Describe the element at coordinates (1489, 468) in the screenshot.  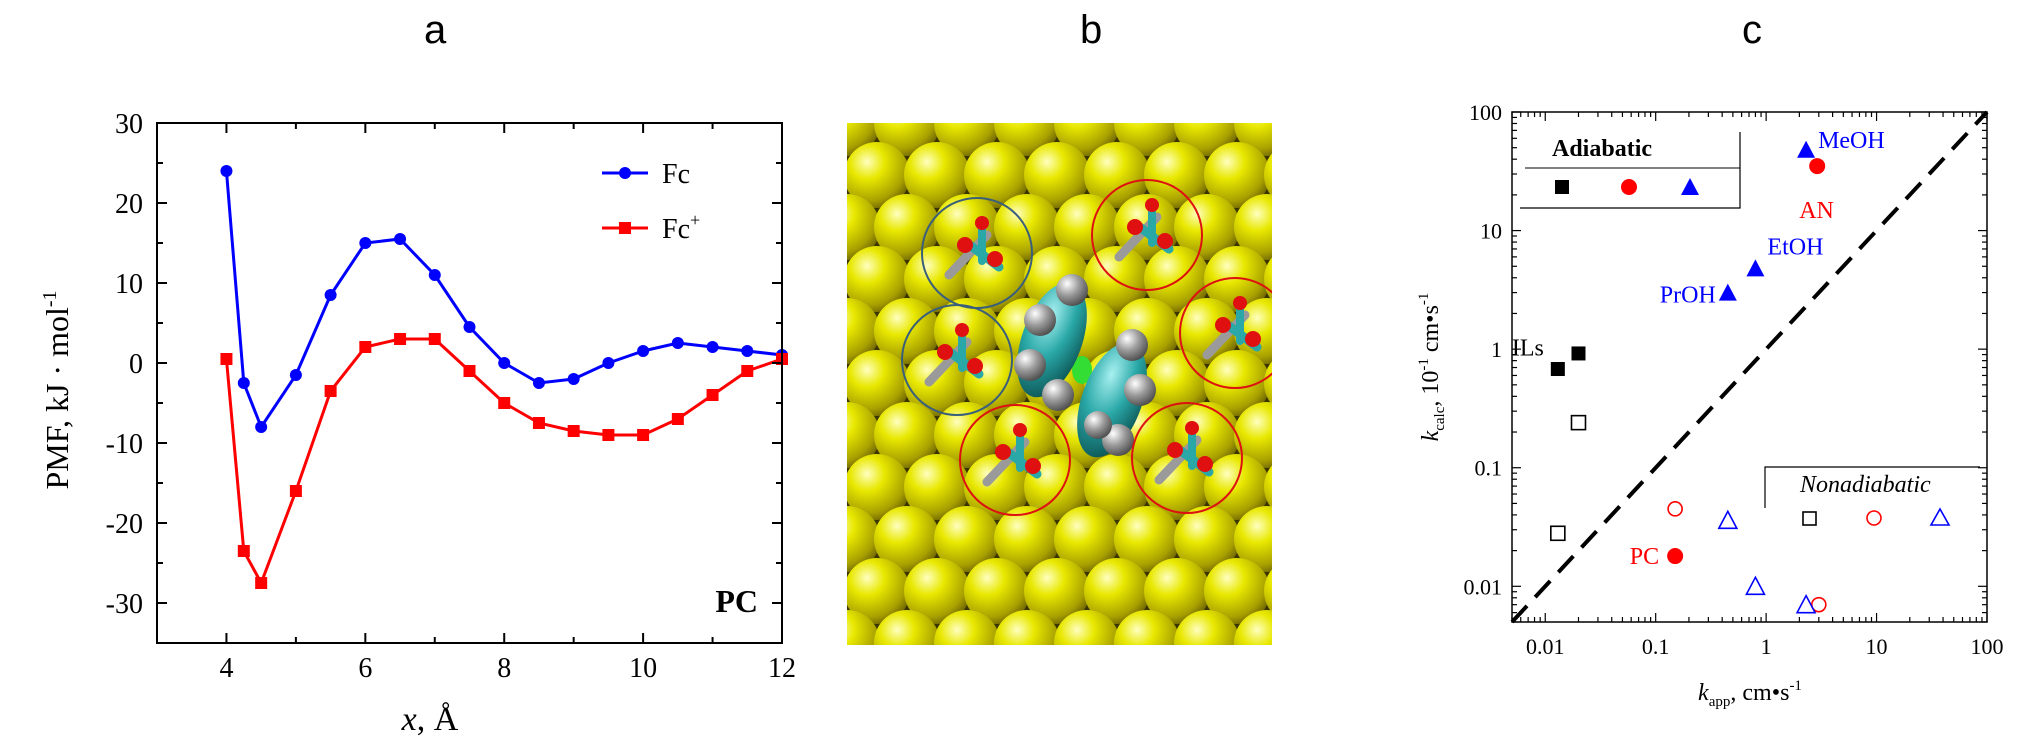
I see `y-tick-label: 0.1` at that location.